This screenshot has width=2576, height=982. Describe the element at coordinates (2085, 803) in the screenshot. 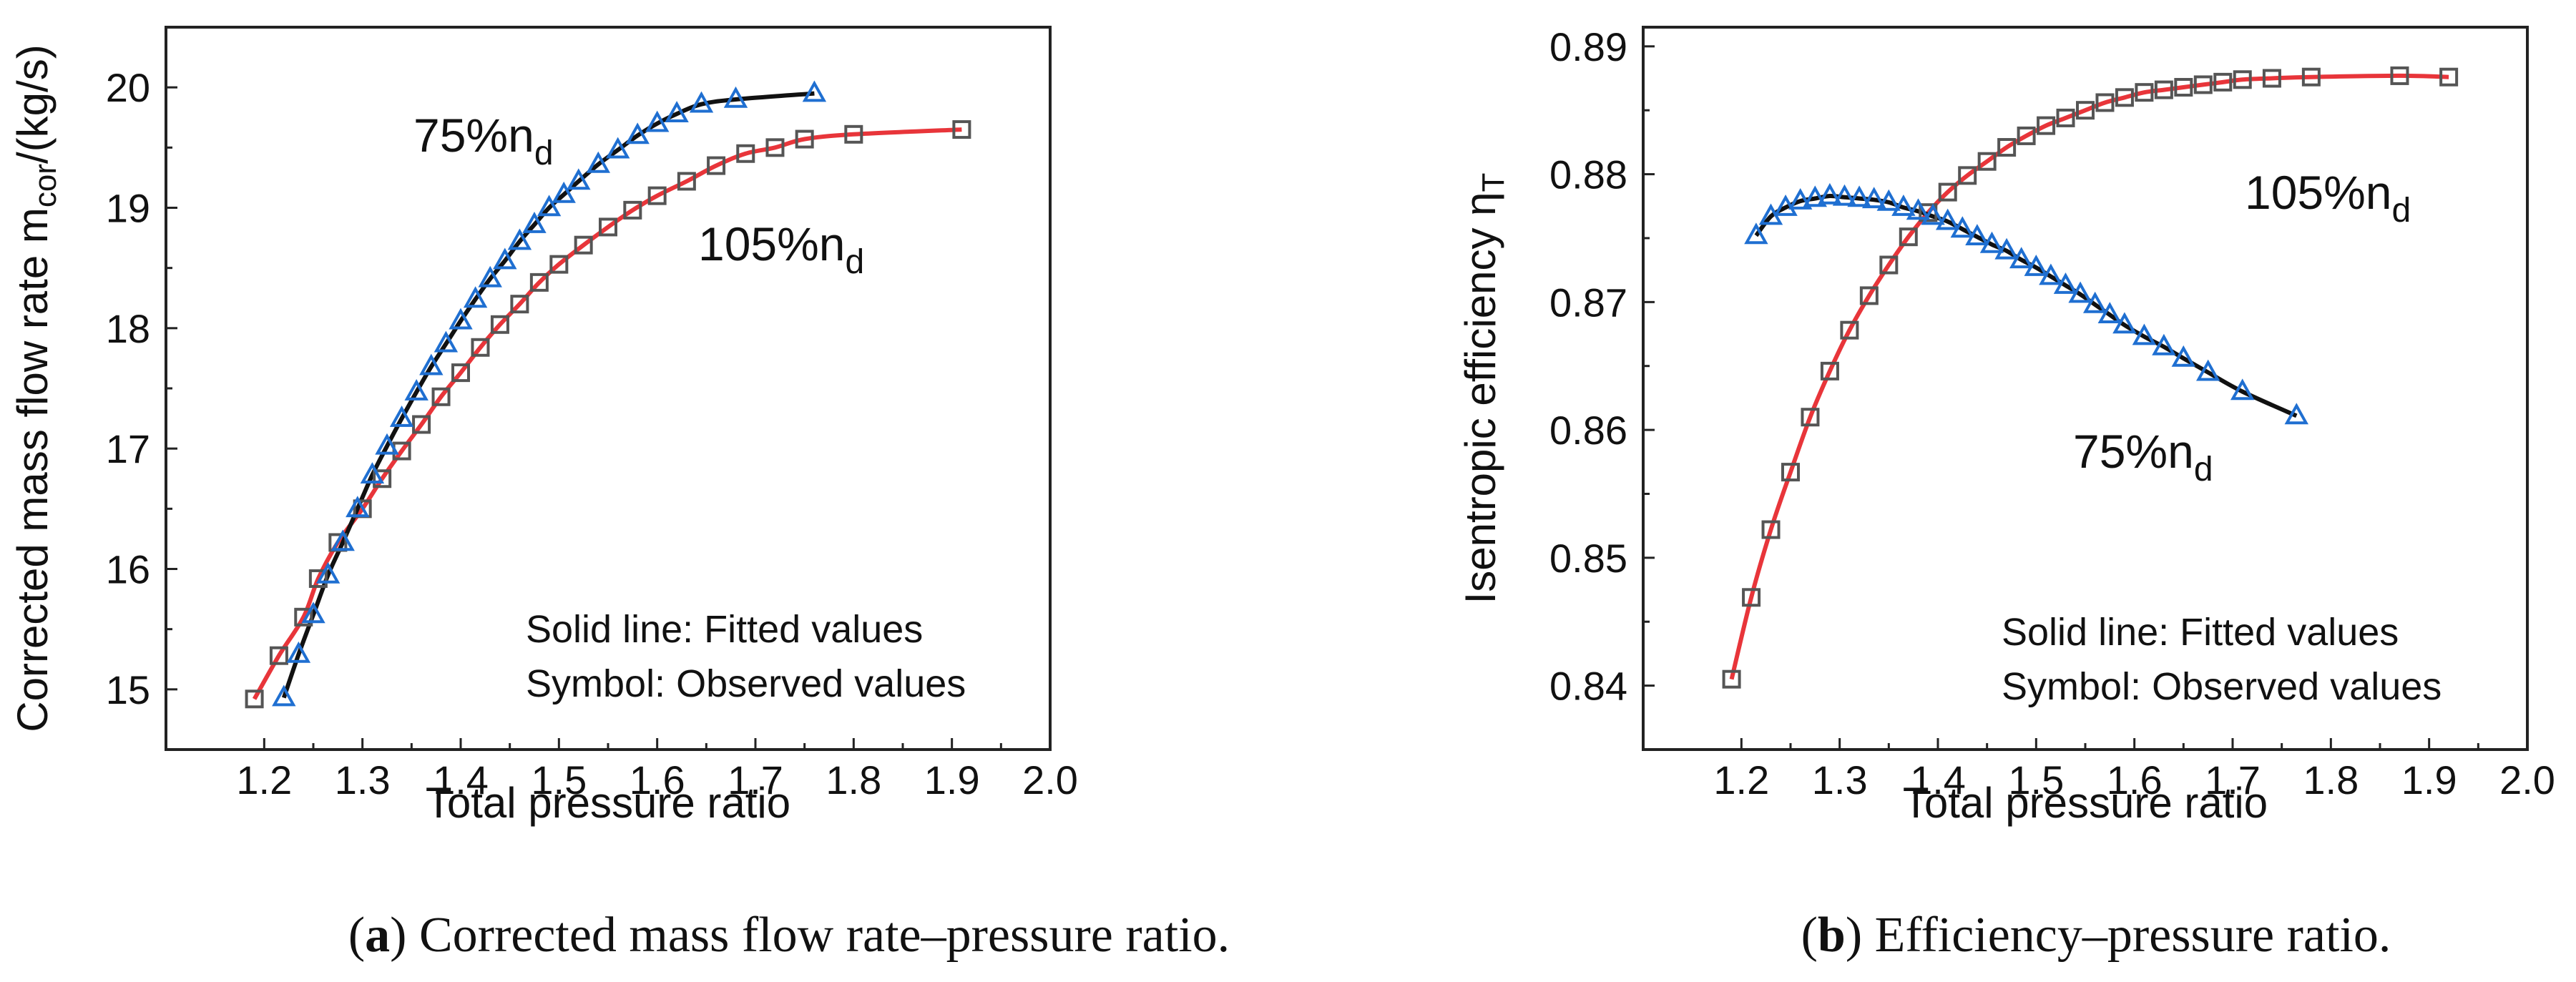

I see `x-axis-title-b: Total pressure ratio` at that location.